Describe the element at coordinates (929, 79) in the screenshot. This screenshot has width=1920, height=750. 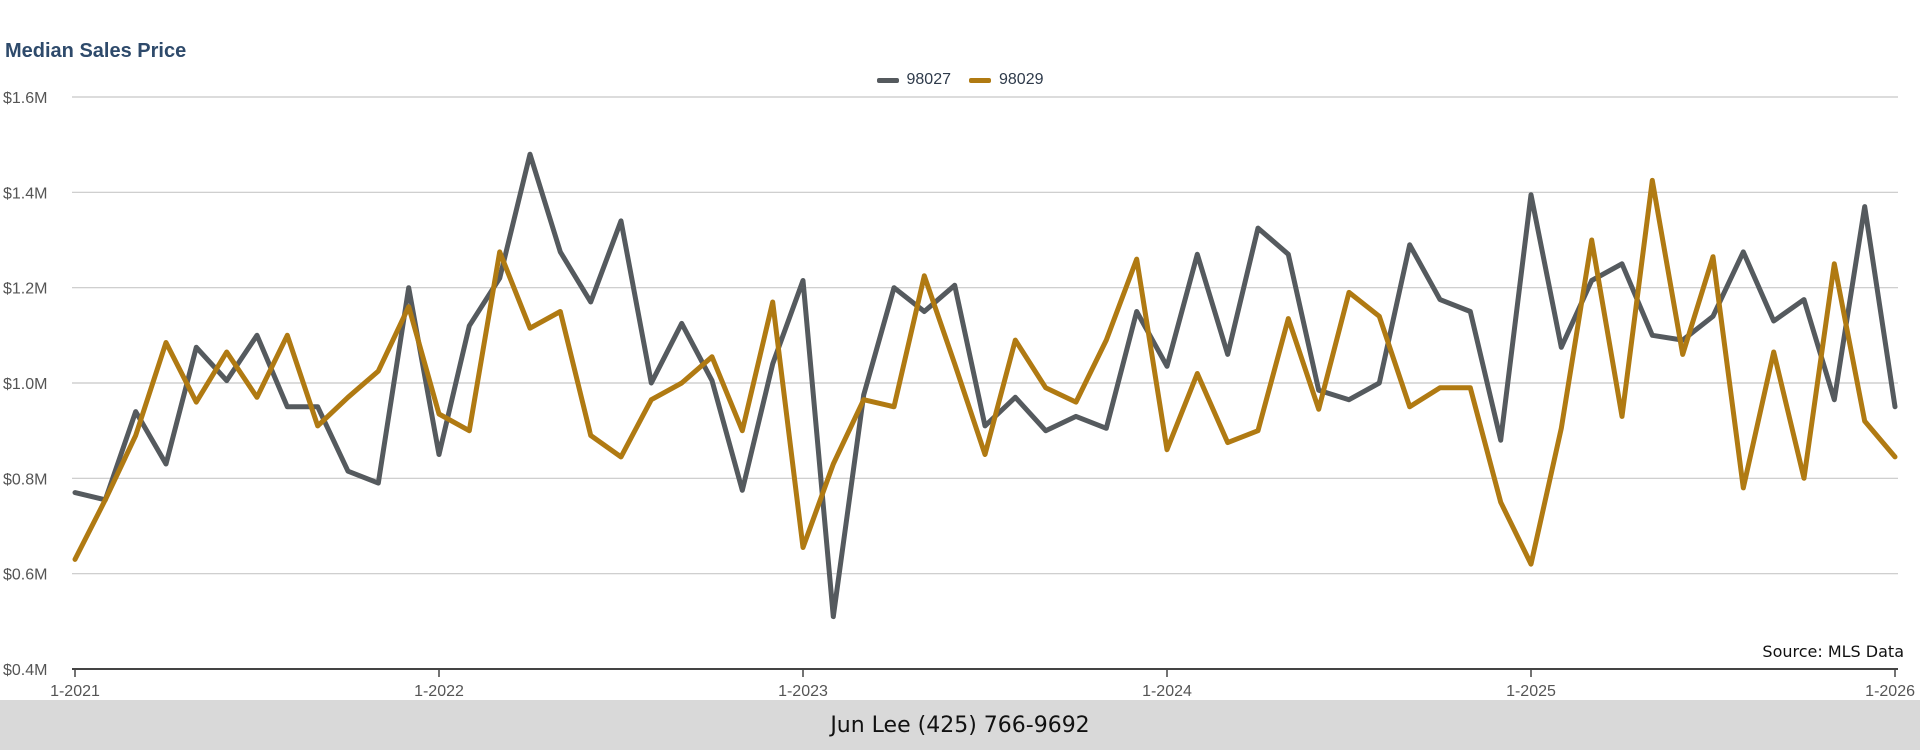
I see `legend-label-98027: 98027` at that location.